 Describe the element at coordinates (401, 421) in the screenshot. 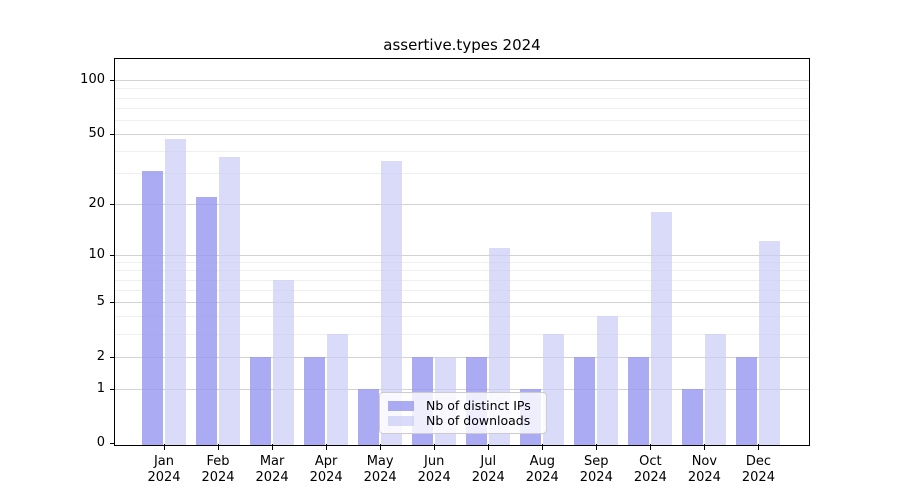

I see `legend-swatch-downloads` at that location.